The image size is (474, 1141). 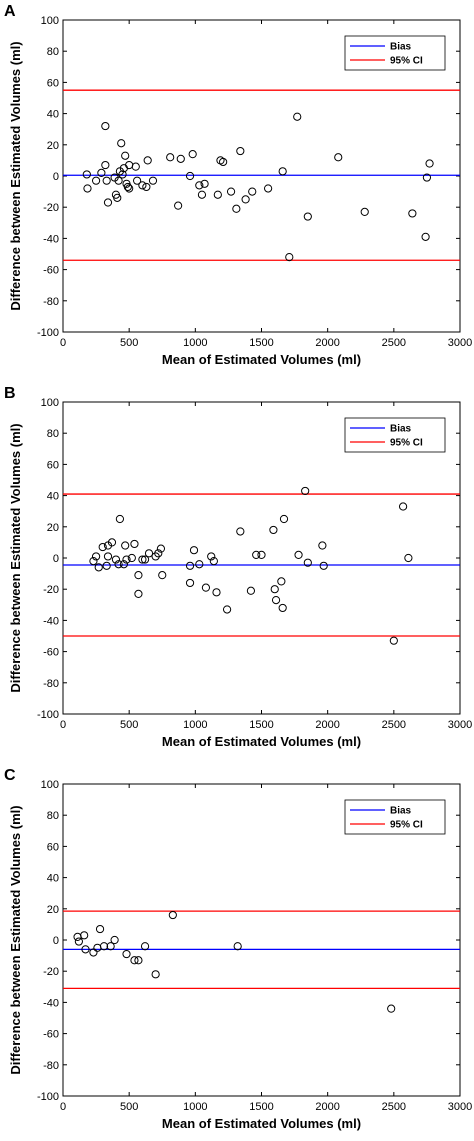 What do you see at coordinates (195, 725) in the screenshot?
I see `x-tick-label: 1000` at bounding box center [195, 725].